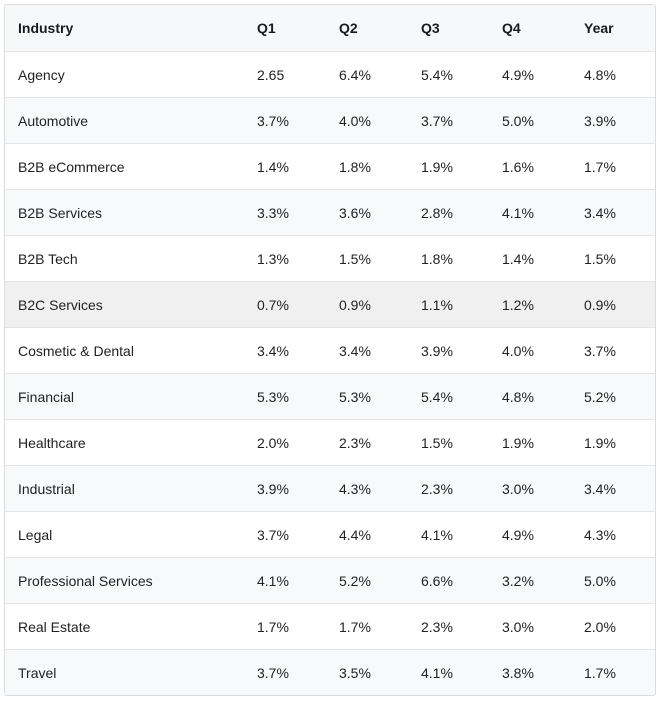 The height and width of the screenshot is (701, 658). I want to click on cell-q2: 1.8%, so click(367, 166).